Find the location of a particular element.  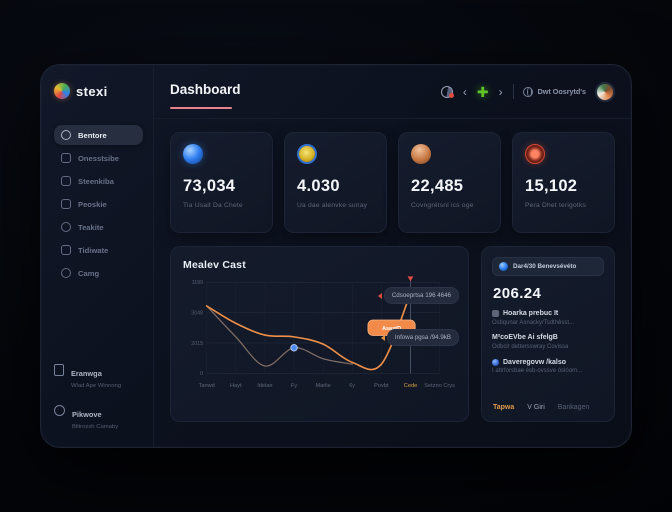

users-sphere-icon is located at coordinates (193, 154).